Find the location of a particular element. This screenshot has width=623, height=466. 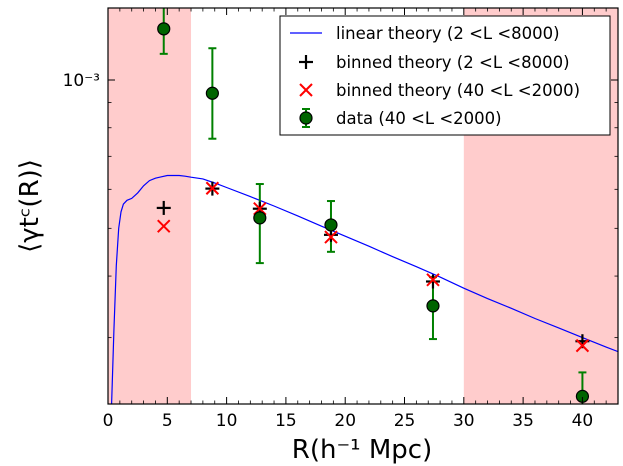

x-tick-label: 0 is located at coordinates (108, 421).